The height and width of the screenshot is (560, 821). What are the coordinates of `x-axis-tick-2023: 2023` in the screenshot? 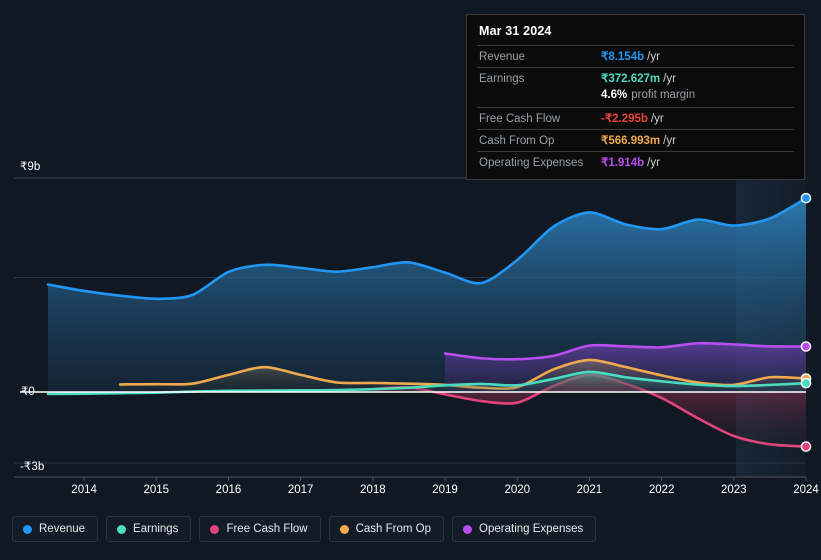 It's located at (734, 490).